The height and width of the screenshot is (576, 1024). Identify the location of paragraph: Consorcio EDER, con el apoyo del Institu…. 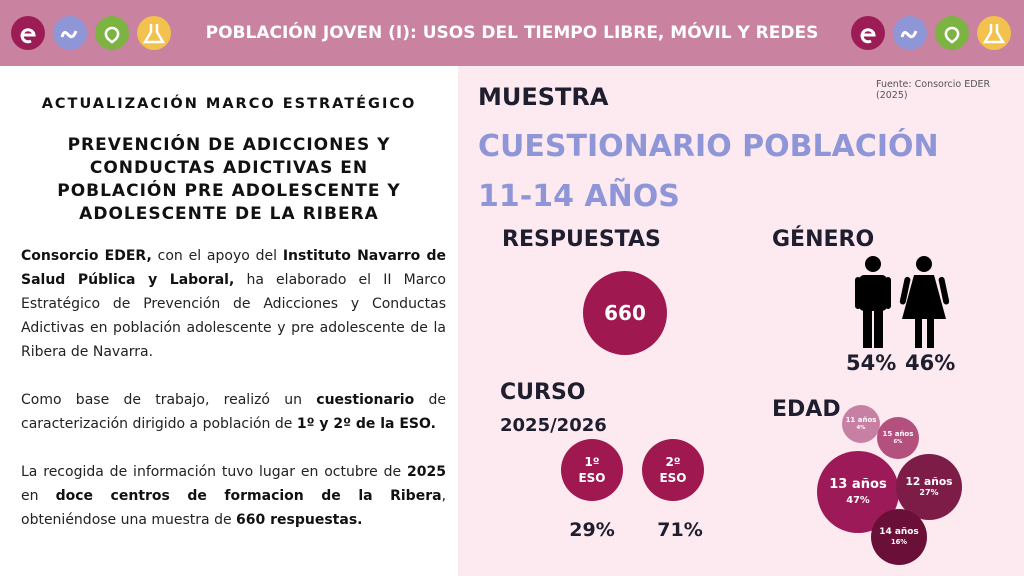
(233, 304).